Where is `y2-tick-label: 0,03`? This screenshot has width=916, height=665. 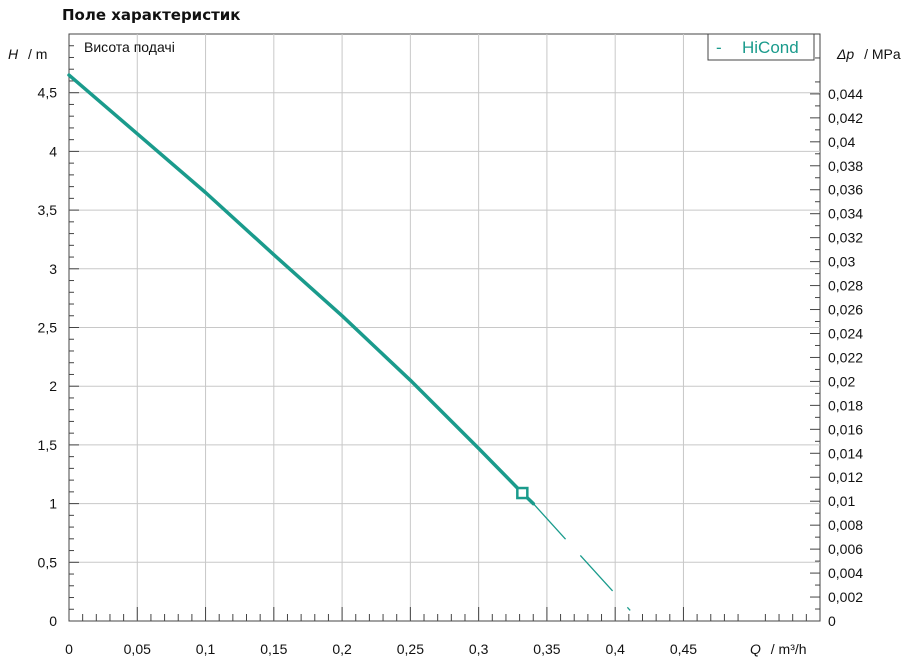
y2-tick-label: 0,03 is located at coordinates (841, 262).